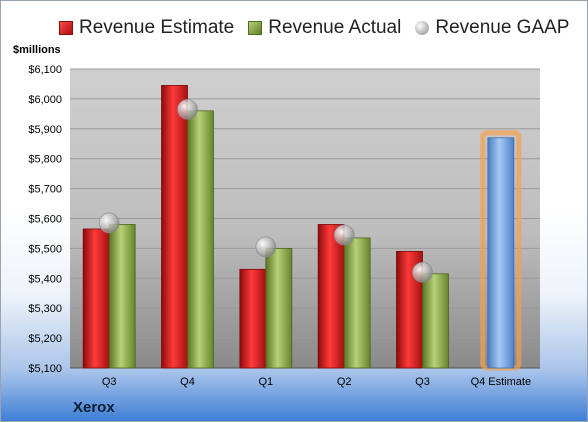 The image size is (588, 422). I want to click on legend-item-revenue-gaap: Revenue GAAP, so click(492, 28).